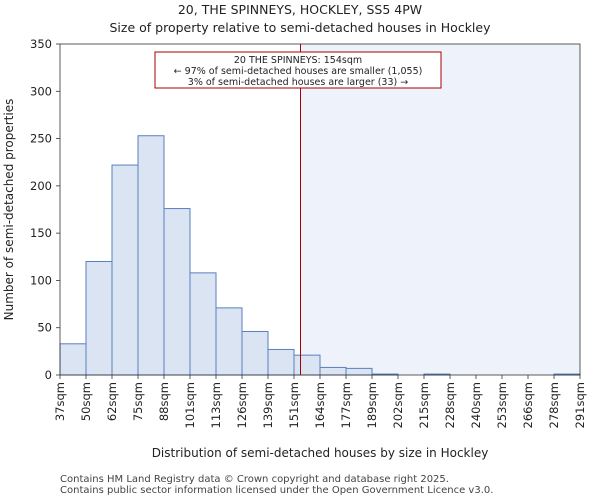 The width and height of the screenshot is (600, 500). I want to click on x-tick-label: 240sqm, so click(476, 405).